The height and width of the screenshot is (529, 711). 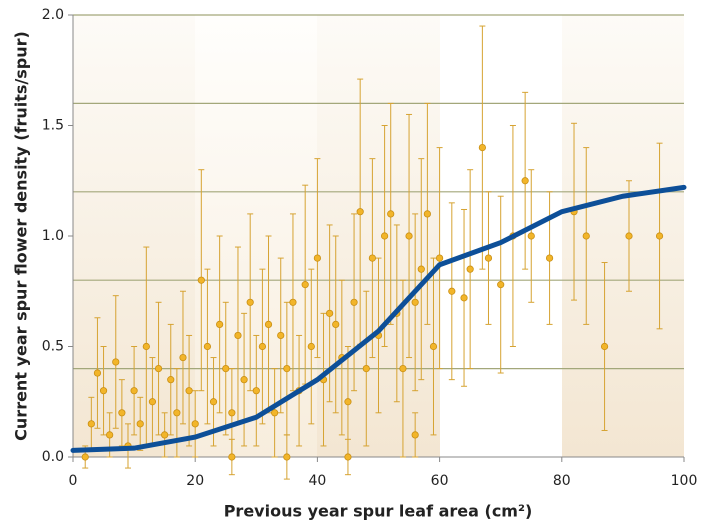 I want to click on x-tick-label: 100, so click(x=684, y=481).